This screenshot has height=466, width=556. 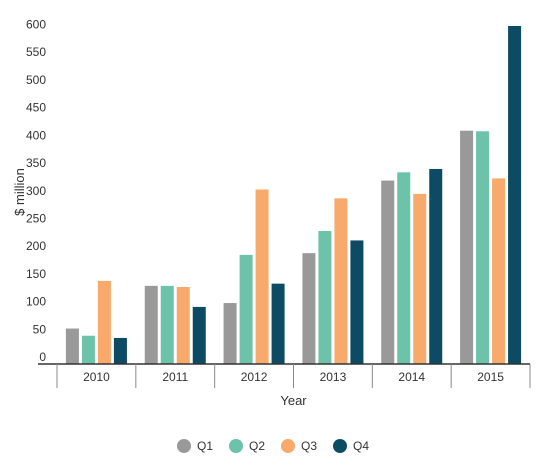 What do you see at coordinates (341, 281) in the screenshot?
I see `bar-q3-2013` at bounding box center [341, 281].